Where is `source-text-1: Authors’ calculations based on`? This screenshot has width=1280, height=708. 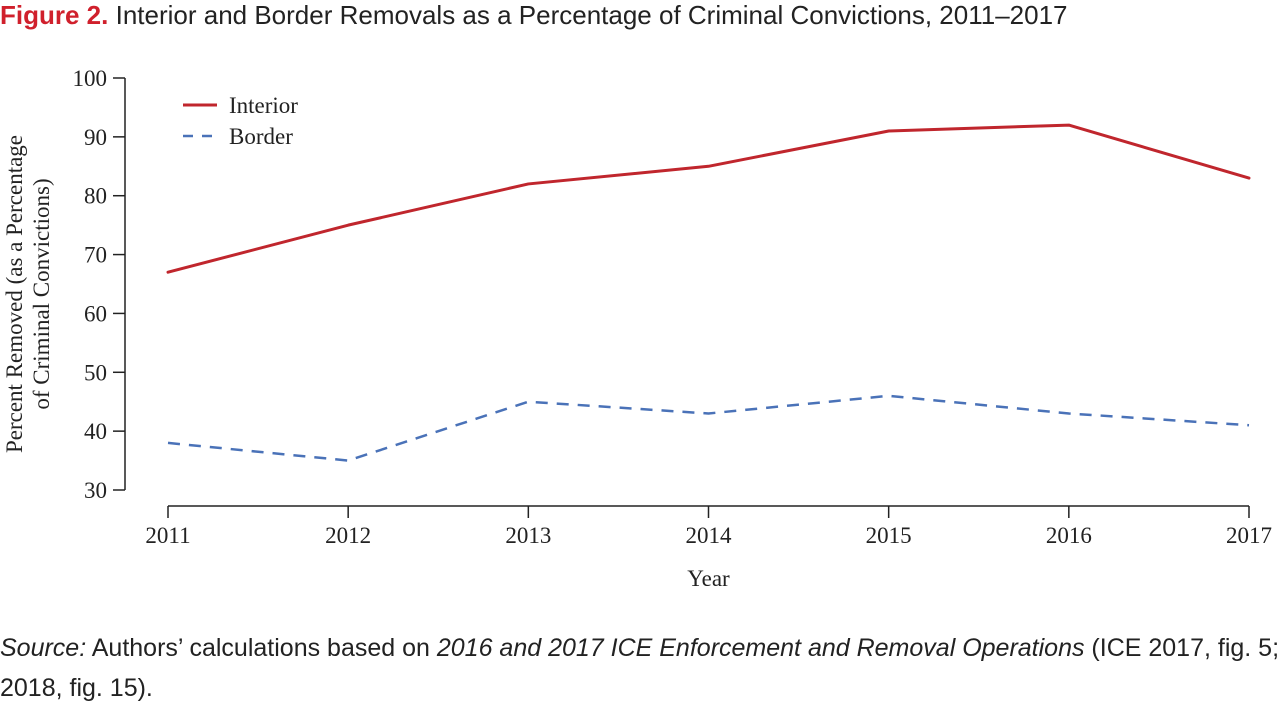 source-text-1: Authors’ calculations based on is located at coordinates (261, 648).